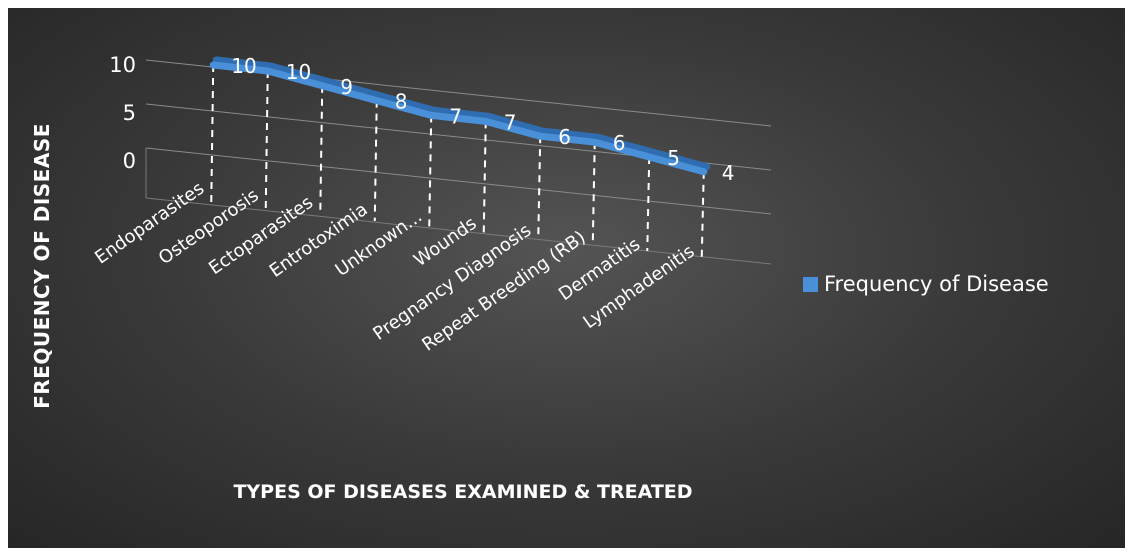  I want to click on data-label: 9, so click(346, 87).